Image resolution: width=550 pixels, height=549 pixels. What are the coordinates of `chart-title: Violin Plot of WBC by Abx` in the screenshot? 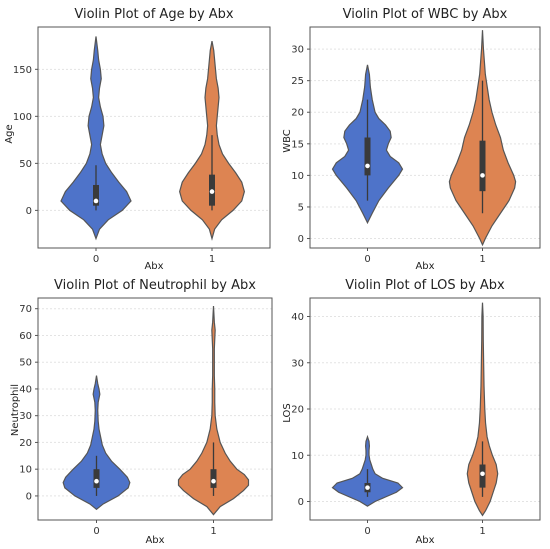 It's located at (425, 14).